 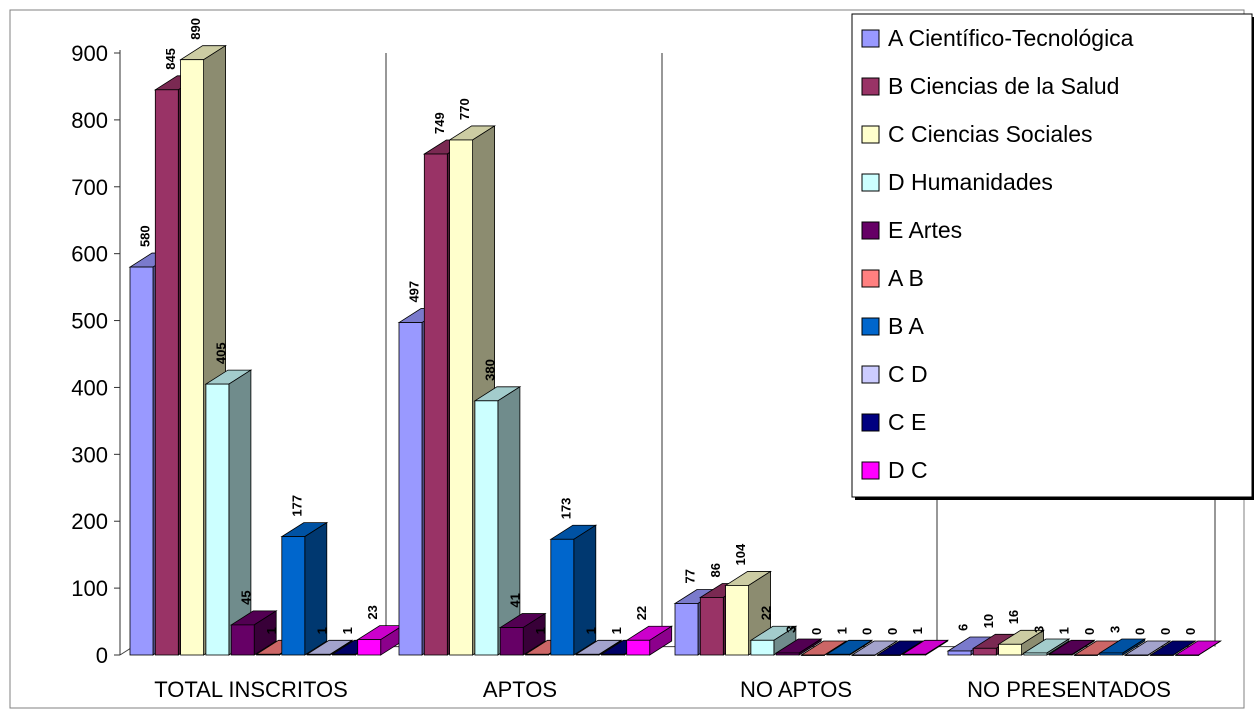 I want to click on data-label: 16, so click(x=1013, y=617).